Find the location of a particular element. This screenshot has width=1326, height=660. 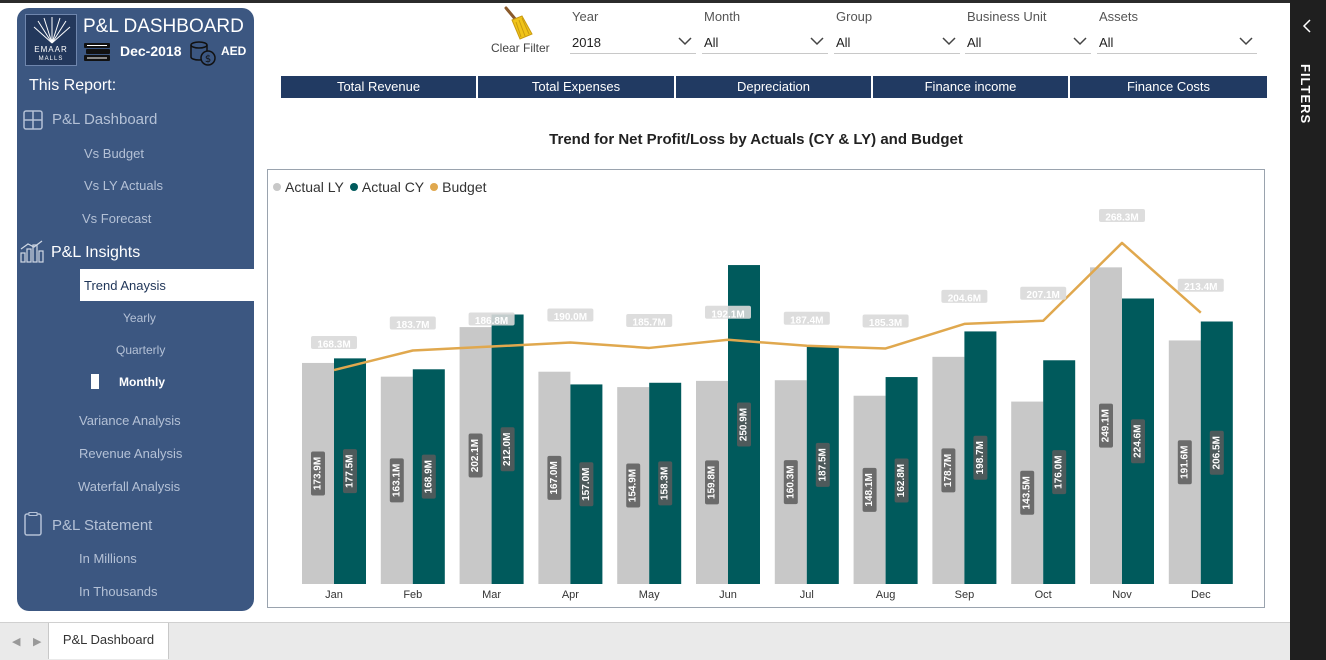

slicer-assets-value: All is located at coordinates (1106, 42).